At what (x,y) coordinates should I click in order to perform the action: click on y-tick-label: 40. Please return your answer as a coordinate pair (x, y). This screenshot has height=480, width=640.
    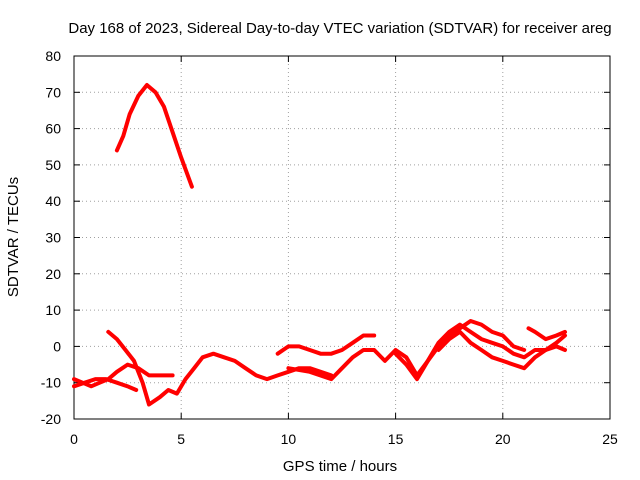
    Looking at the image, I should click on (53, 201).